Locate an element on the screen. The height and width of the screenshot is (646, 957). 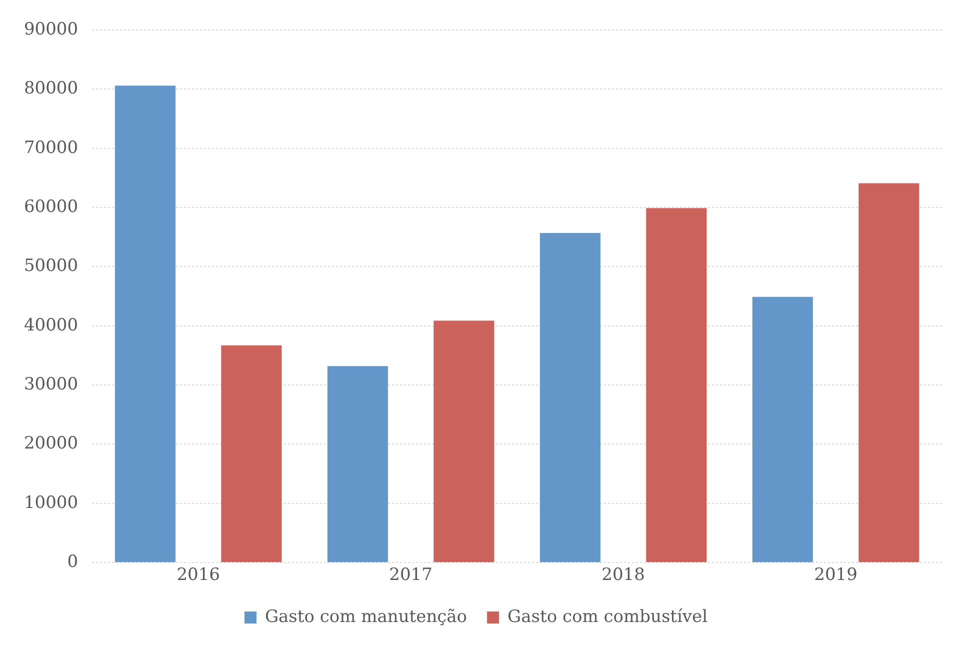
x-tick-label: 2016 is located at coordinates (198, 575).